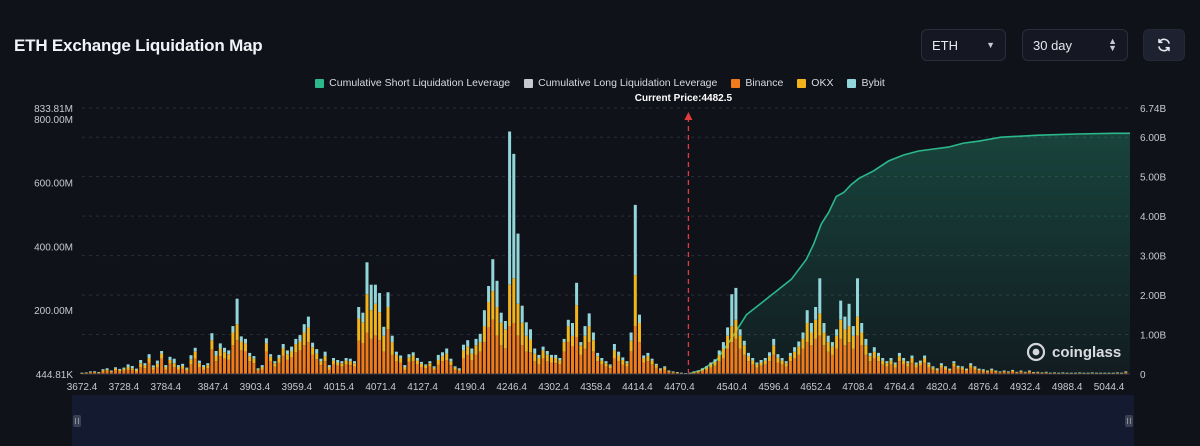 The width and height of the screenshot is (1200, 446). Describe the element at coordinates (764, 83) in the screenshot. I see `legend-label: Binance` at that location.